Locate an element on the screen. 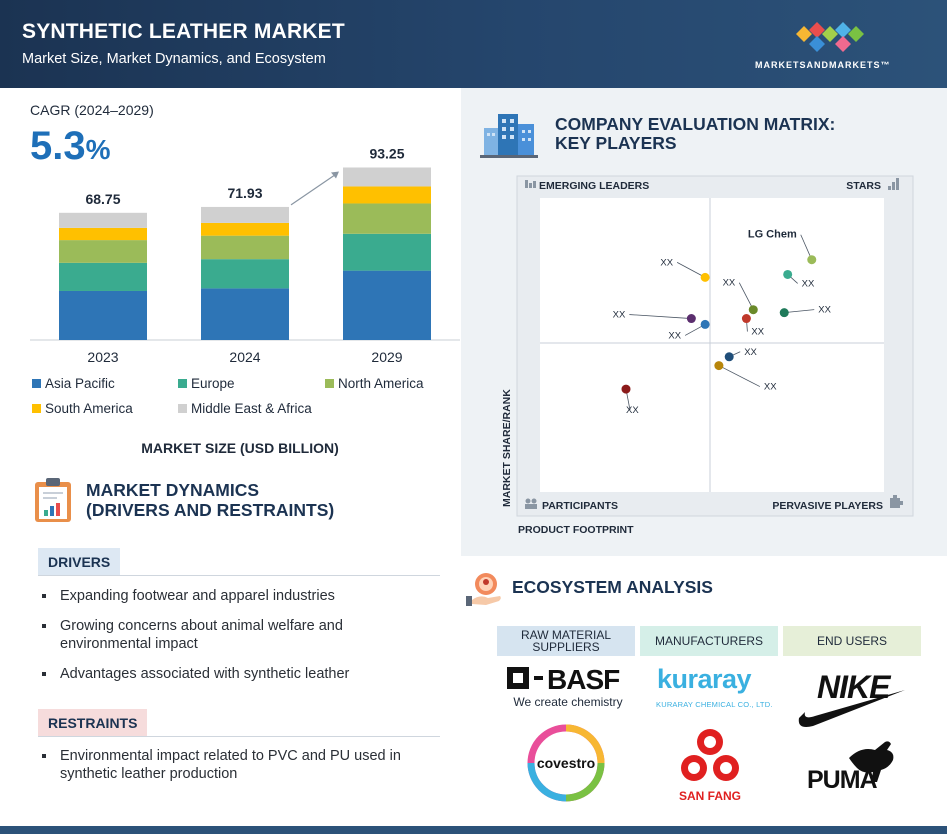 Image resolution: width=947 pixels, height=834 pixels. driver-text: environmental impact is located at coordinates (129, 644).